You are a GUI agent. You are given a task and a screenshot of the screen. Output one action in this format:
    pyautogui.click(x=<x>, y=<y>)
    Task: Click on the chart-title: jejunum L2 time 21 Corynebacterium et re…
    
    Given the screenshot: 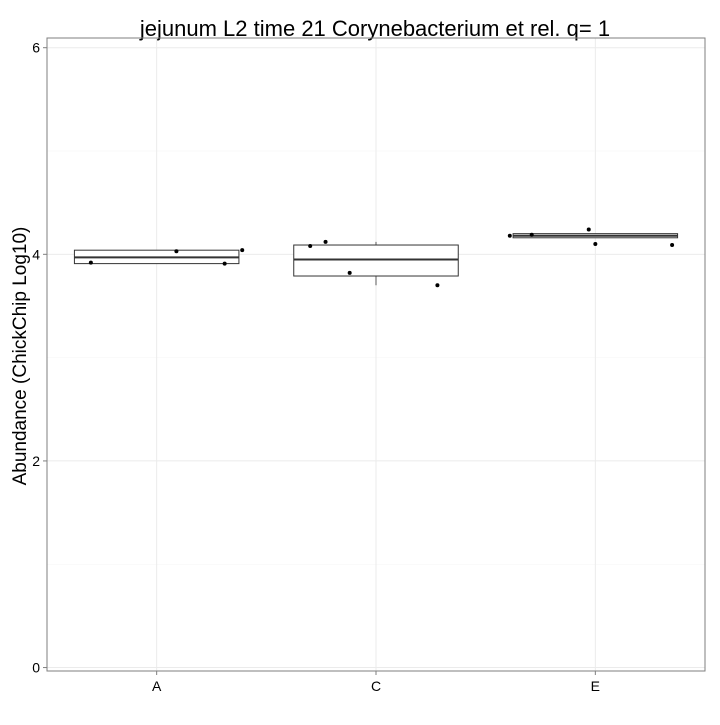 What is the action you would take?
    pyautogui.click(x=374, y=28)
    